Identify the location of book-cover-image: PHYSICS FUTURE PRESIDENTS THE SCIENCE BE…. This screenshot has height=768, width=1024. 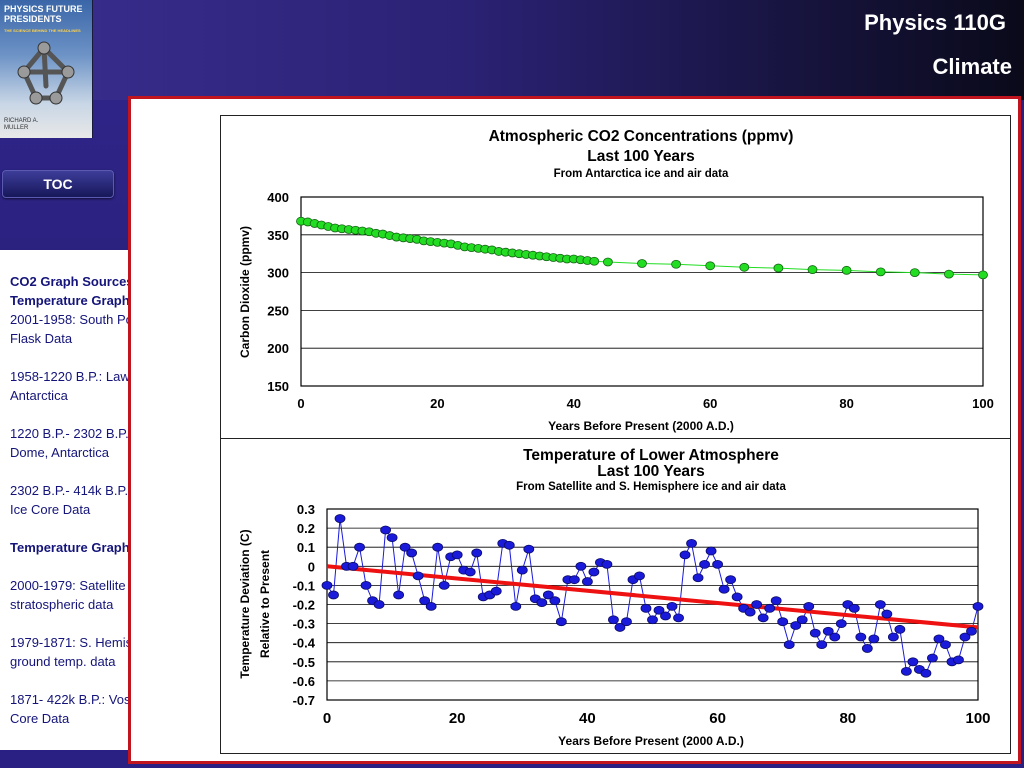
(46, 69).